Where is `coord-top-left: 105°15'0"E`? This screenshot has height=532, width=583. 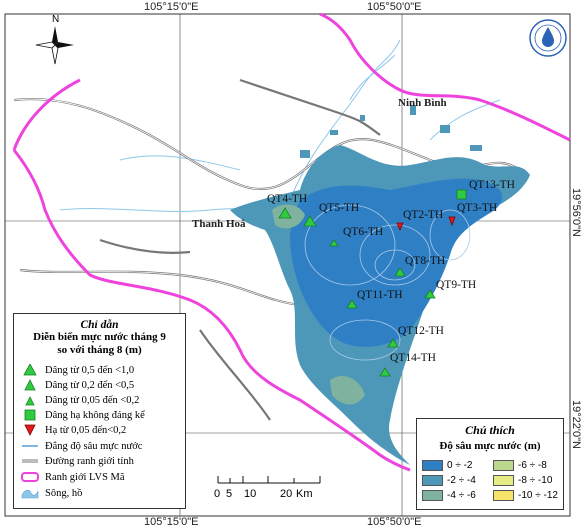 coord-top-left: 105°15'0"E is located at coordinates (171, 7).